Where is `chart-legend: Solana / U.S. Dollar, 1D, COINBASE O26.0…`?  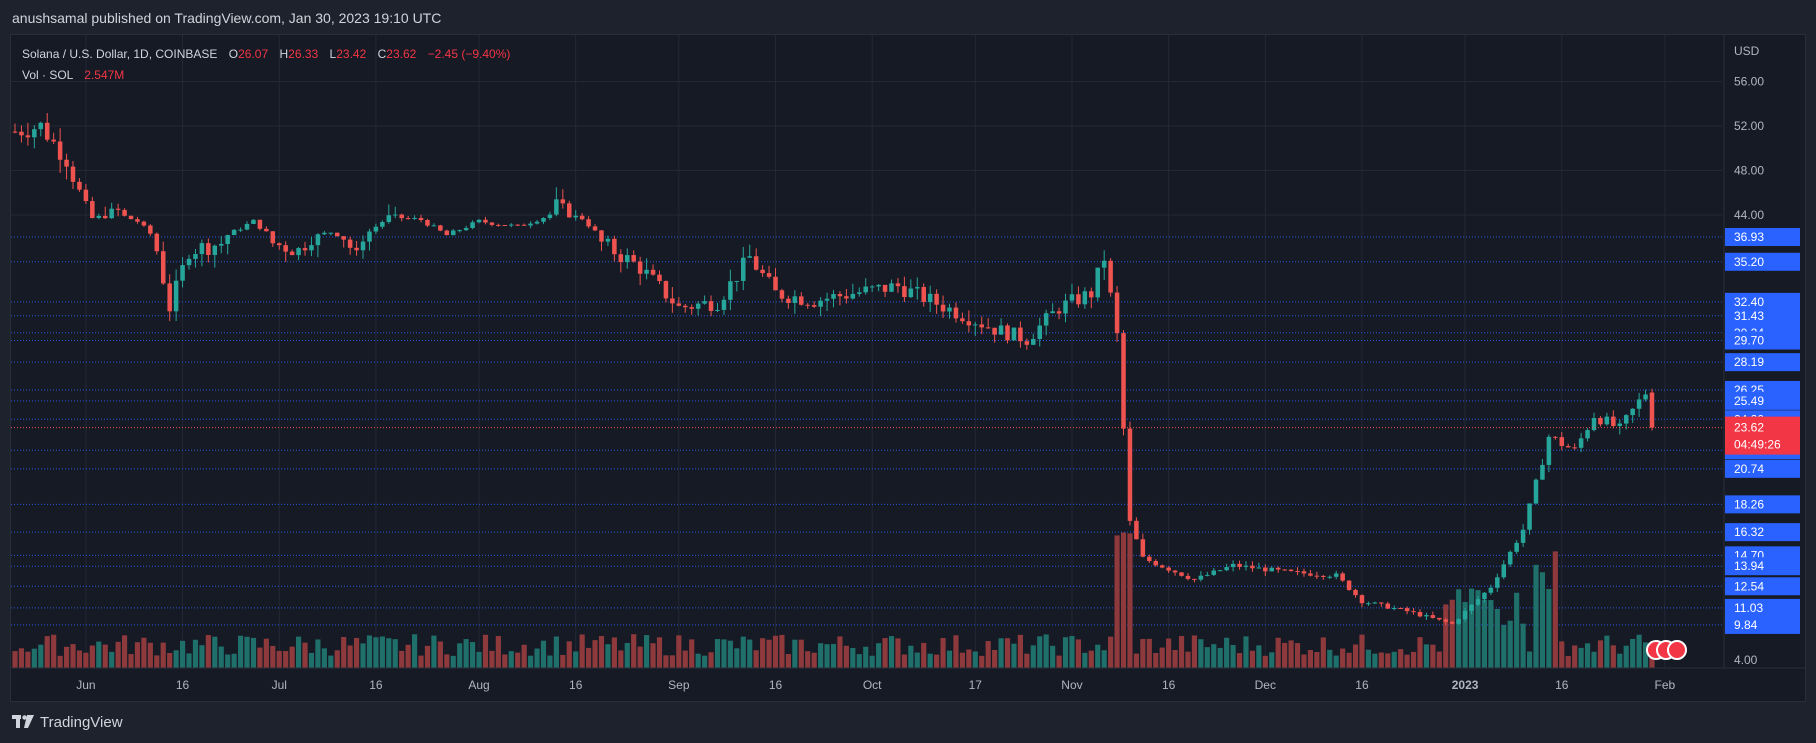
chart-legend: Solana / U.S. Dollar, 1D, COINBASE O26.0… is located at coordinates (266, 65).